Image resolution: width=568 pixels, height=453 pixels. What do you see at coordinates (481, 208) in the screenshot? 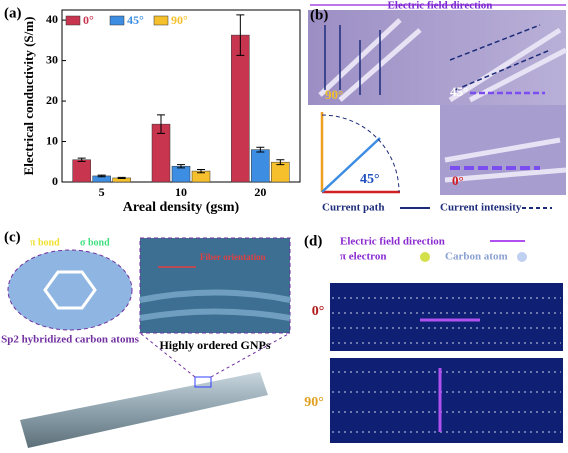
I see `annotation: Current intensity` at bounding box center [481, 208].